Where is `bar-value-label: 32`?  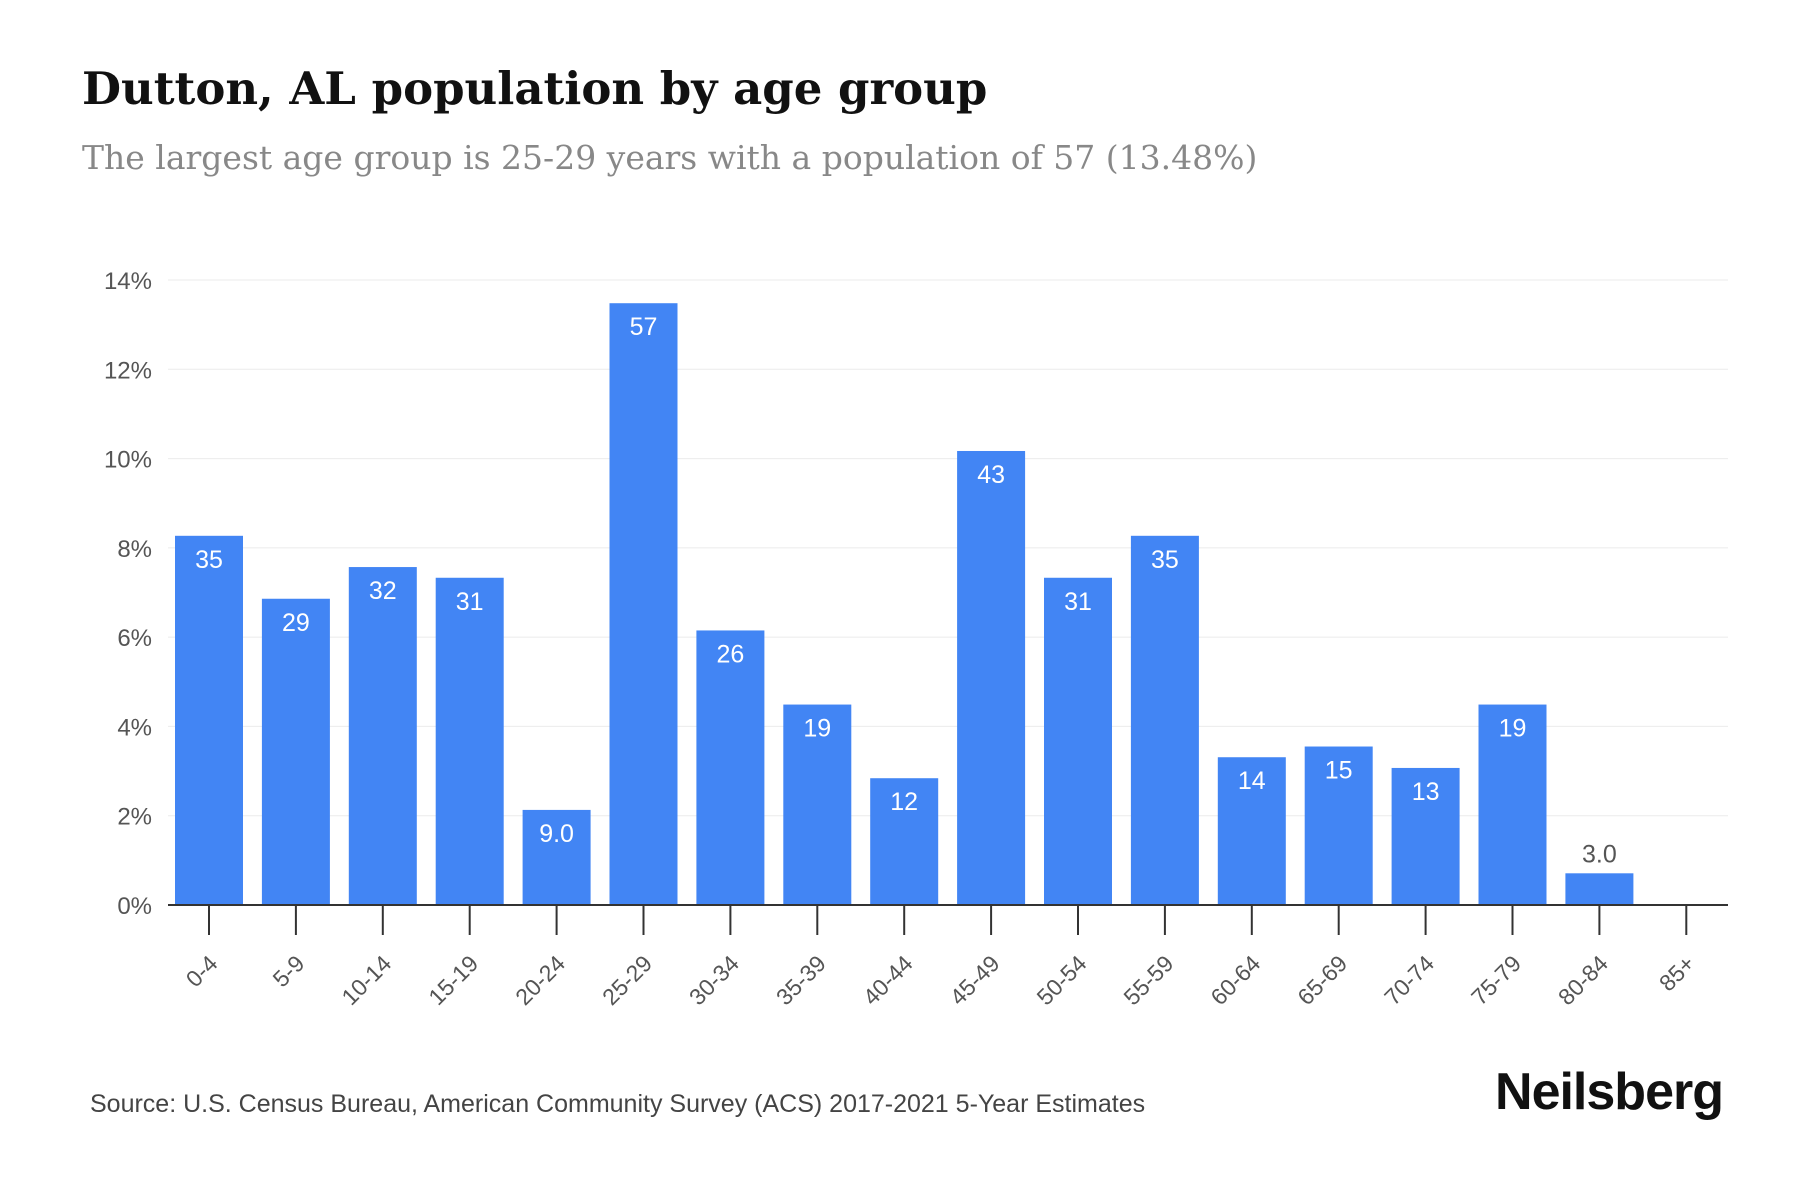
bar-value-label: 32 is located at coordinates (383, 591).